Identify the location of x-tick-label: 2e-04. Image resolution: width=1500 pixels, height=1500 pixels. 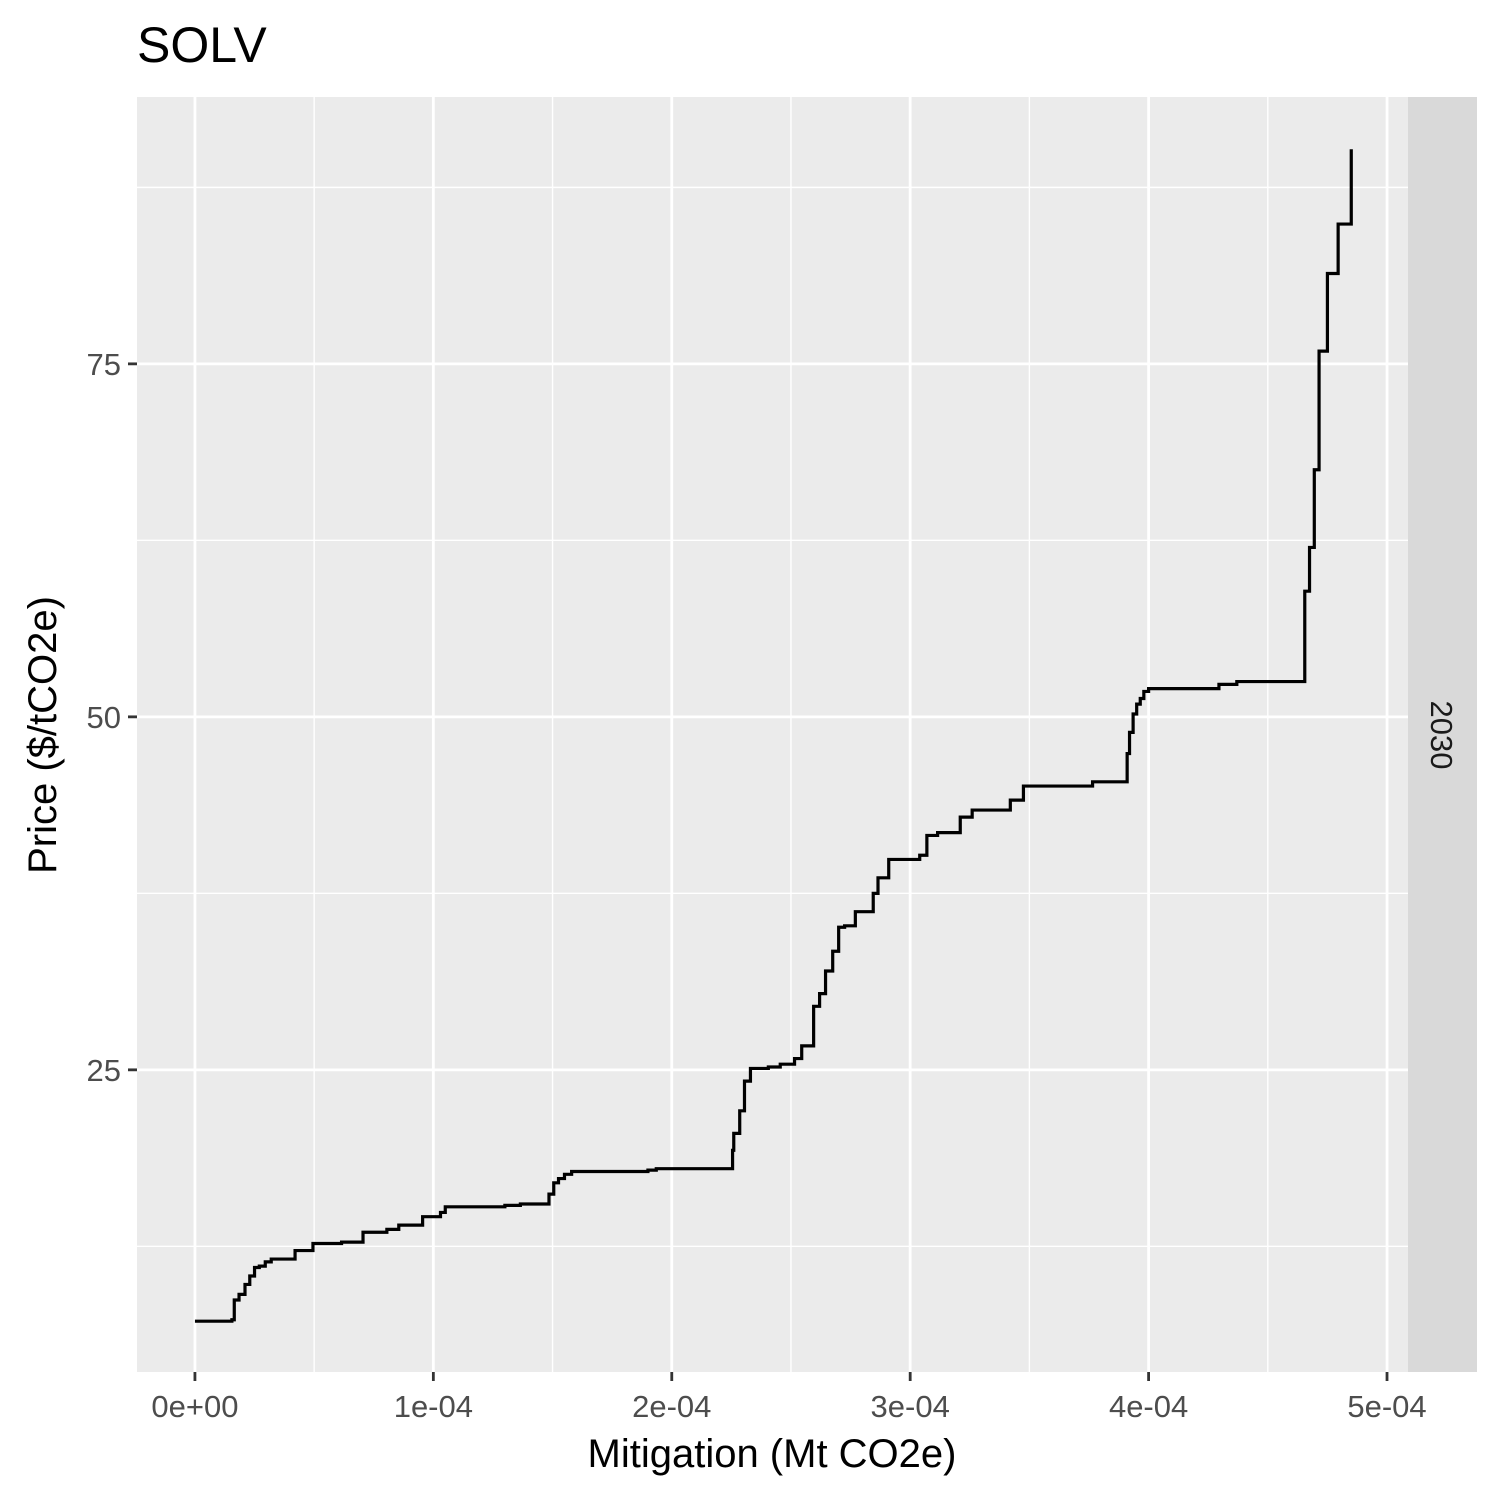
(671, 1406).